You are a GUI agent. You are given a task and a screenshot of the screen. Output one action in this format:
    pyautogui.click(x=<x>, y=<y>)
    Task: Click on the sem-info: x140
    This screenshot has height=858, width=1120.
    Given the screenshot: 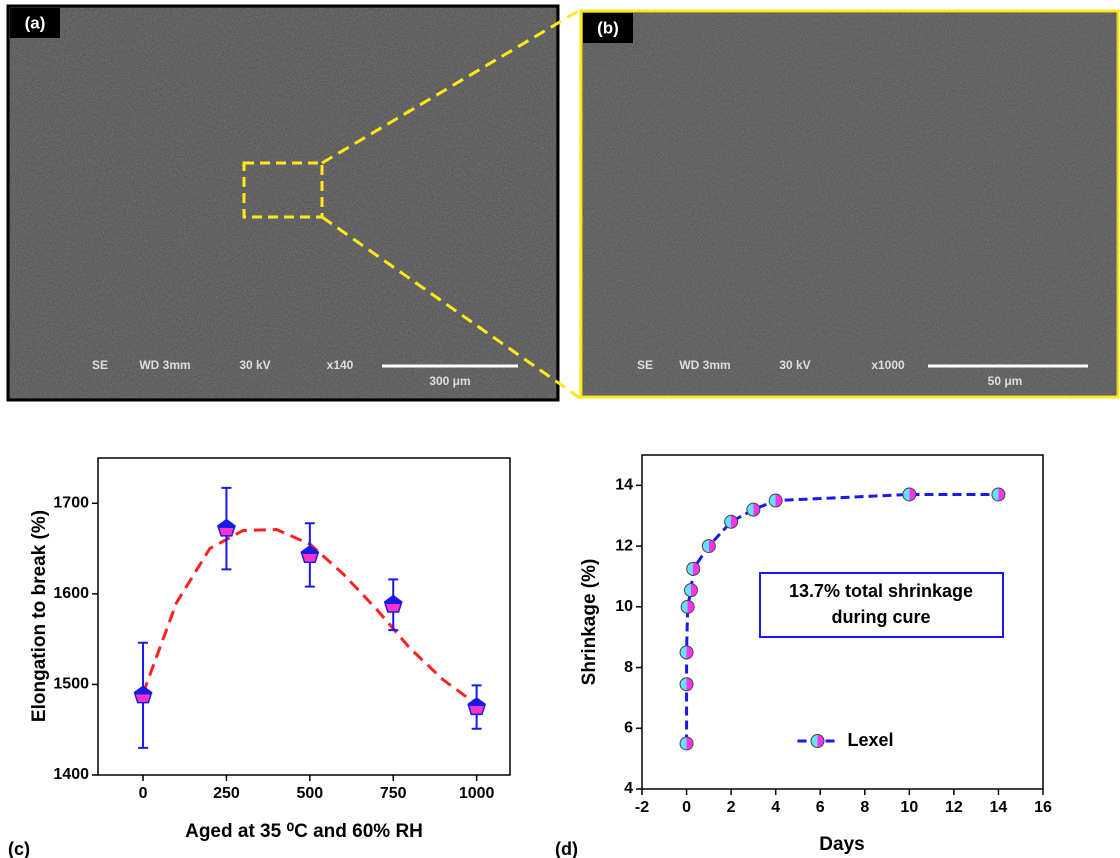 What is the action you would take?
    pyautogui.click(x=340, y=365)
    